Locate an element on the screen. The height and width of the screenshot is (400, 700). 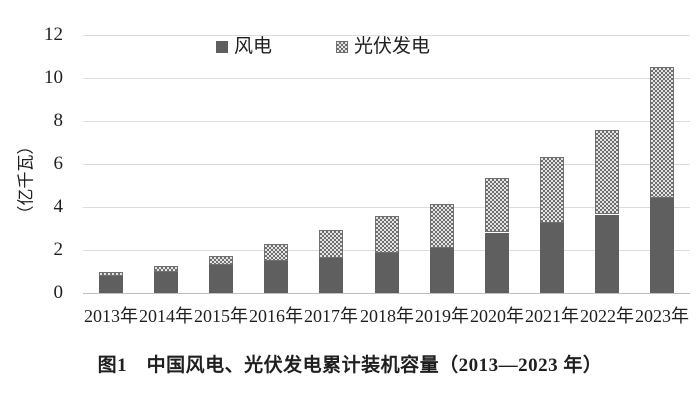
y-tick-label: 4 is located at coordinates (58, 206).